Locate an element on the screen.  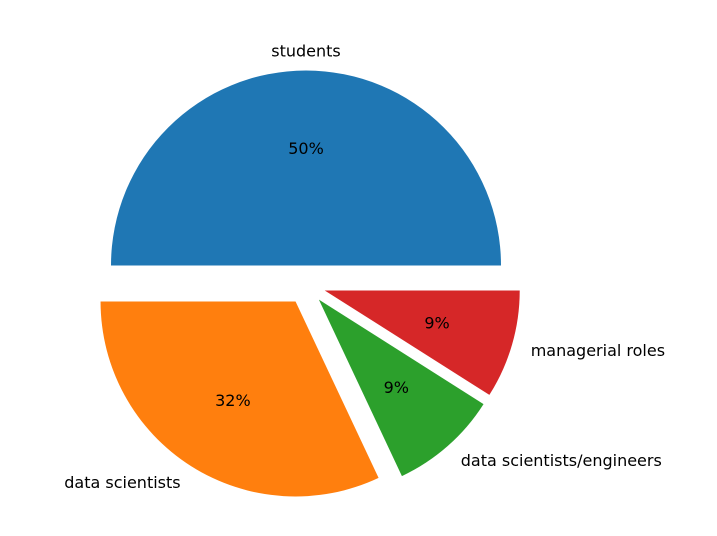
pie-category-label-students: students is located at coordinates (306, 51).